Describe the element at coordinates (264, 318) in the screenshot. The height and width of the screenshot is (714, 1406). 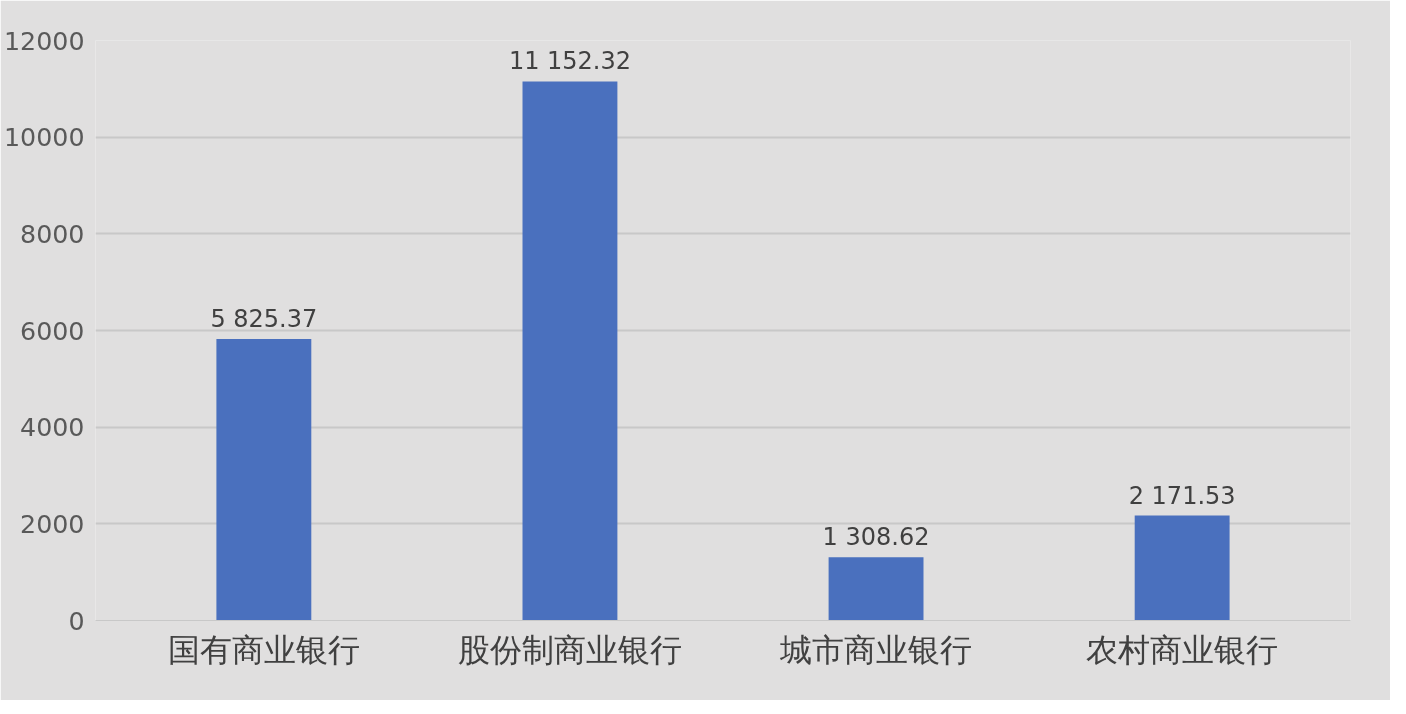
I see `data-label: 5 825.37` at that location.